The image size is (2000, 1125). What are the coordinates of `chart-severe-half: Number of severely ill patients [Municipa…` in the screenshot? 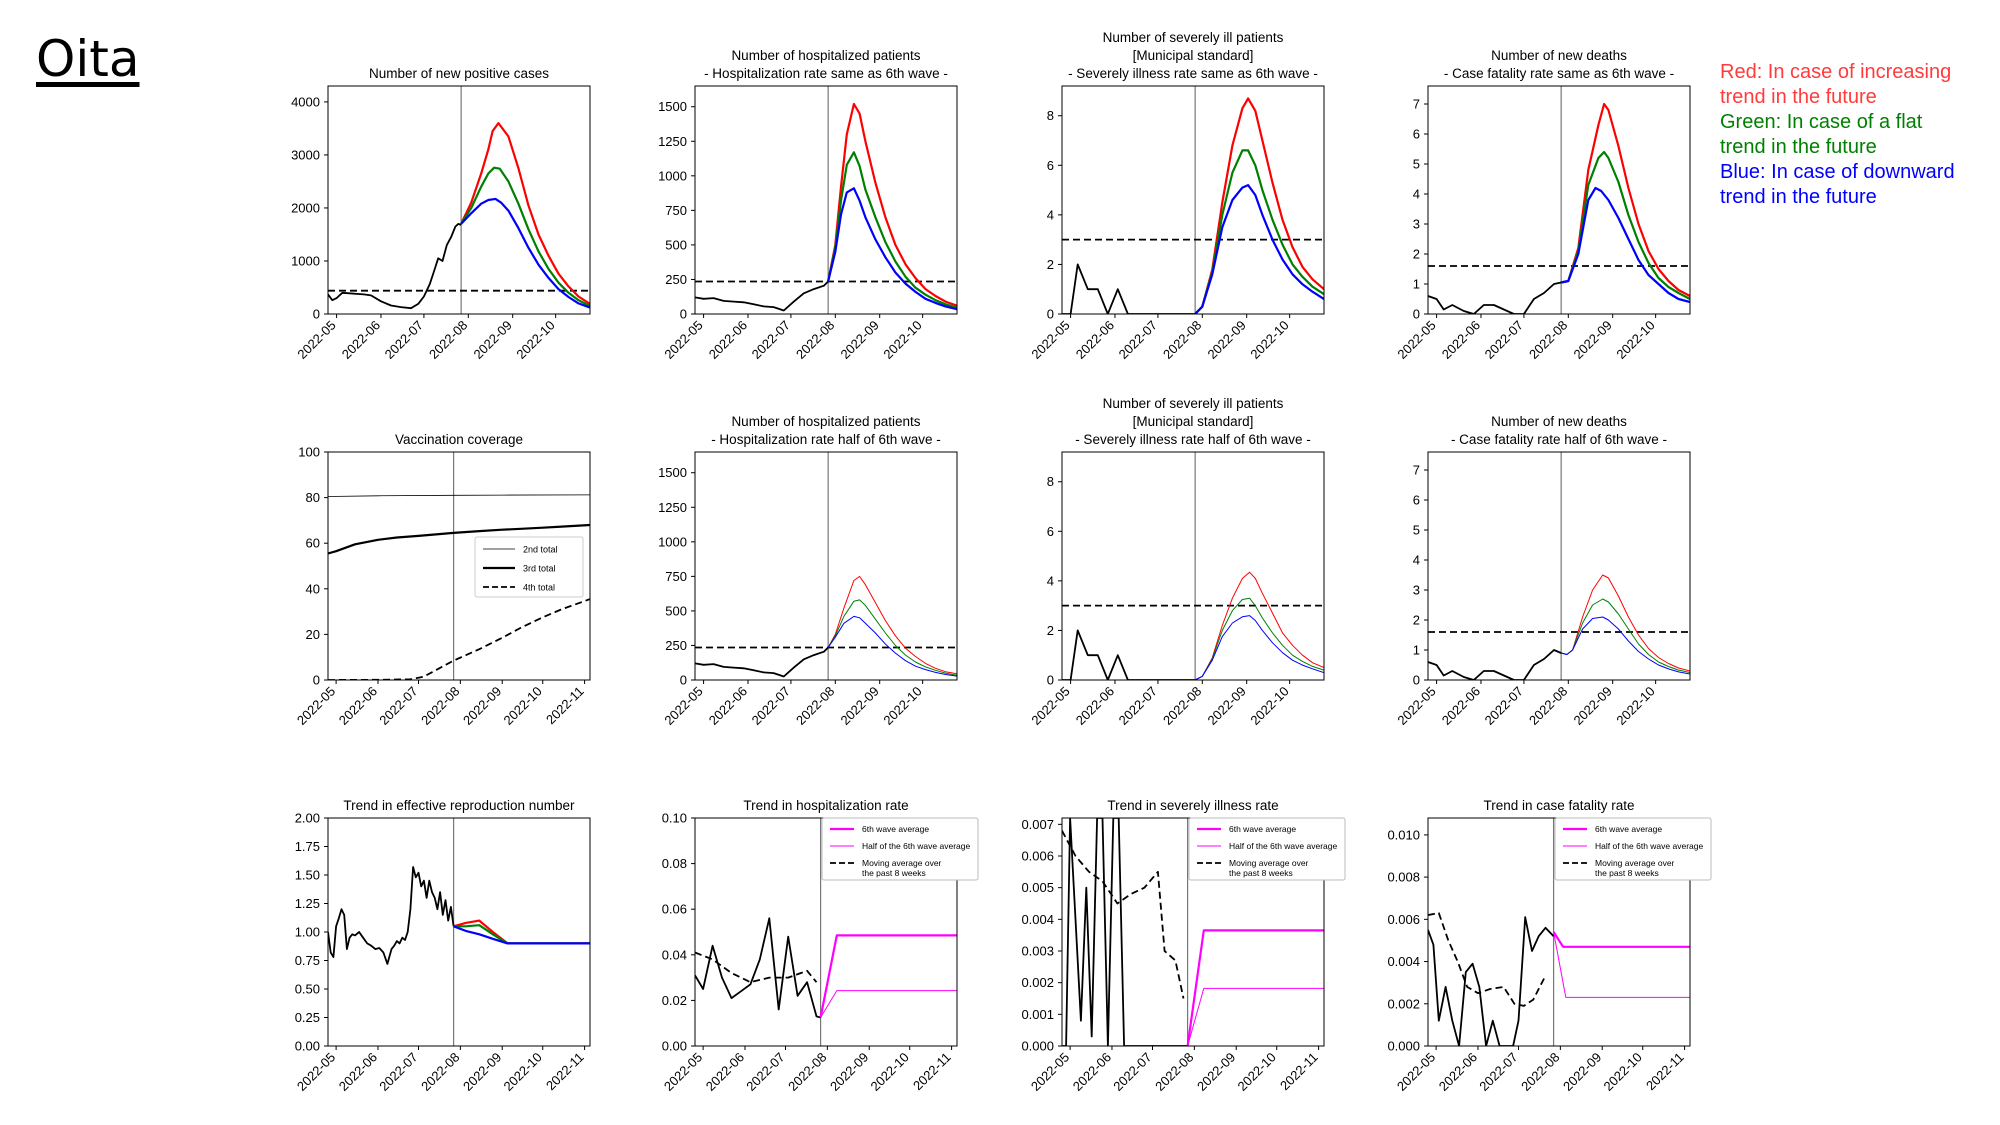 It's located at (1176, 562).